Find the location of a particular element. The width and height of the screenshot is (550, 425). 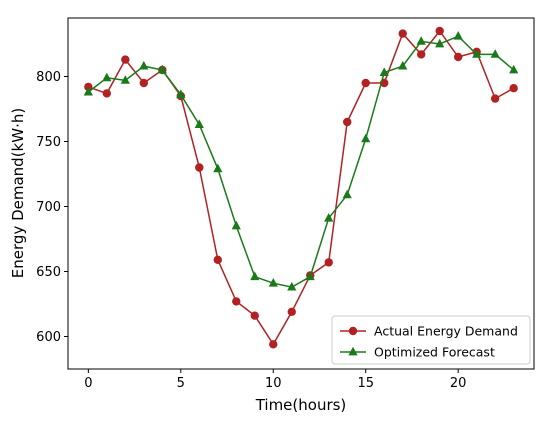

legend: Actual Energy Demand Optimized Forecast is located at coordinates (431, 340).